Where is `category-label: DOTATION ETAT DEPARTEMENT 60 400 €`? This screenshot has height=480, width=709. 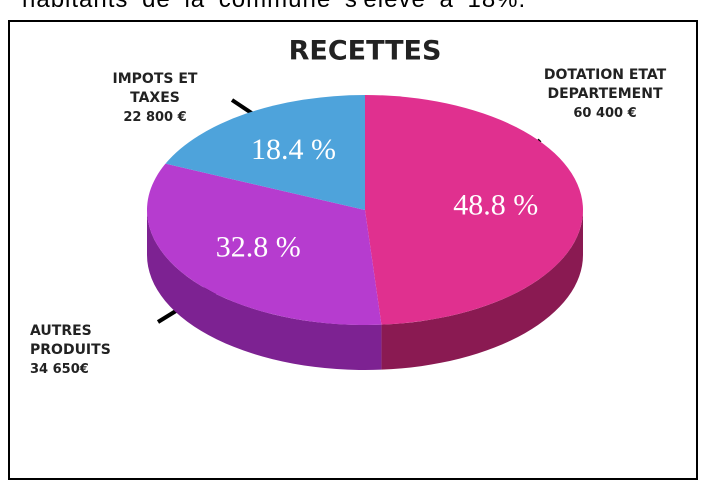
category-label: DOTATION ETAT DEPARTEMENT 60 400 € is located at coordinates (605, 94).